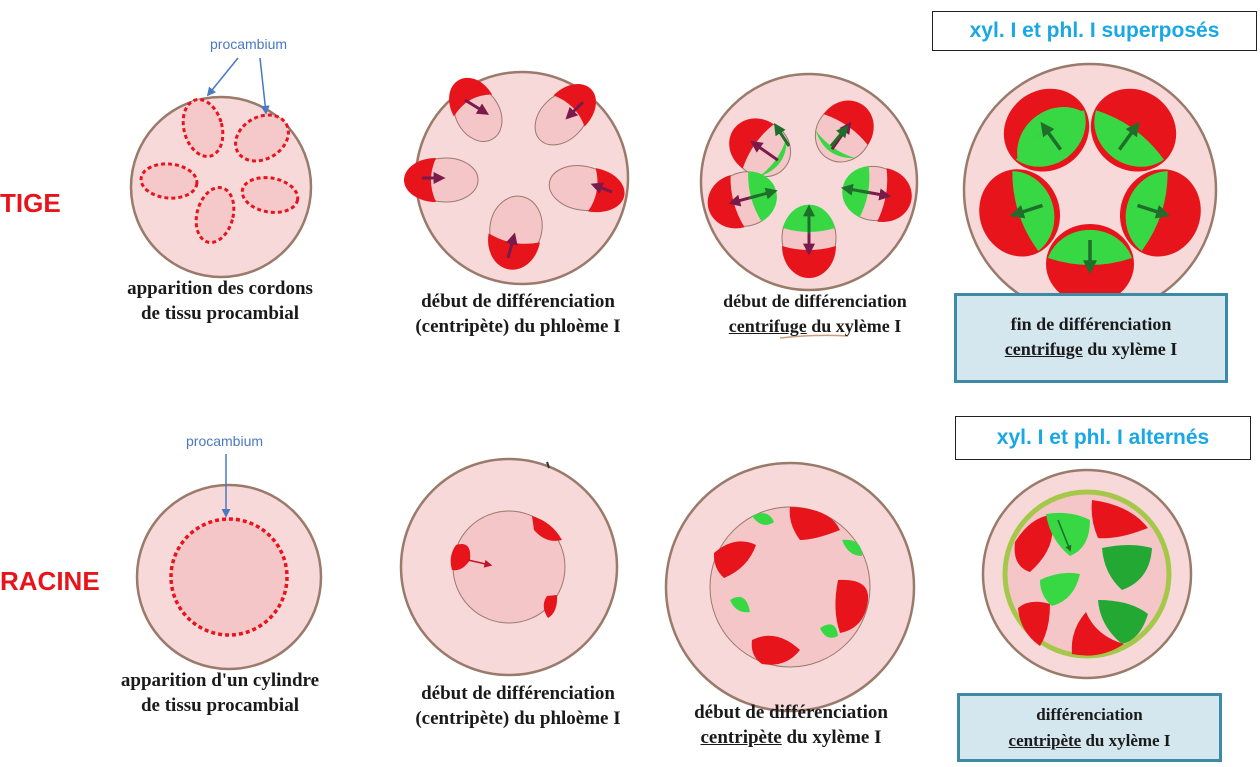  Describe the element at coordinates (1094, 31) in the screenshot. I see `box-superposes: xyl. I et phl. I superposés` at that location.